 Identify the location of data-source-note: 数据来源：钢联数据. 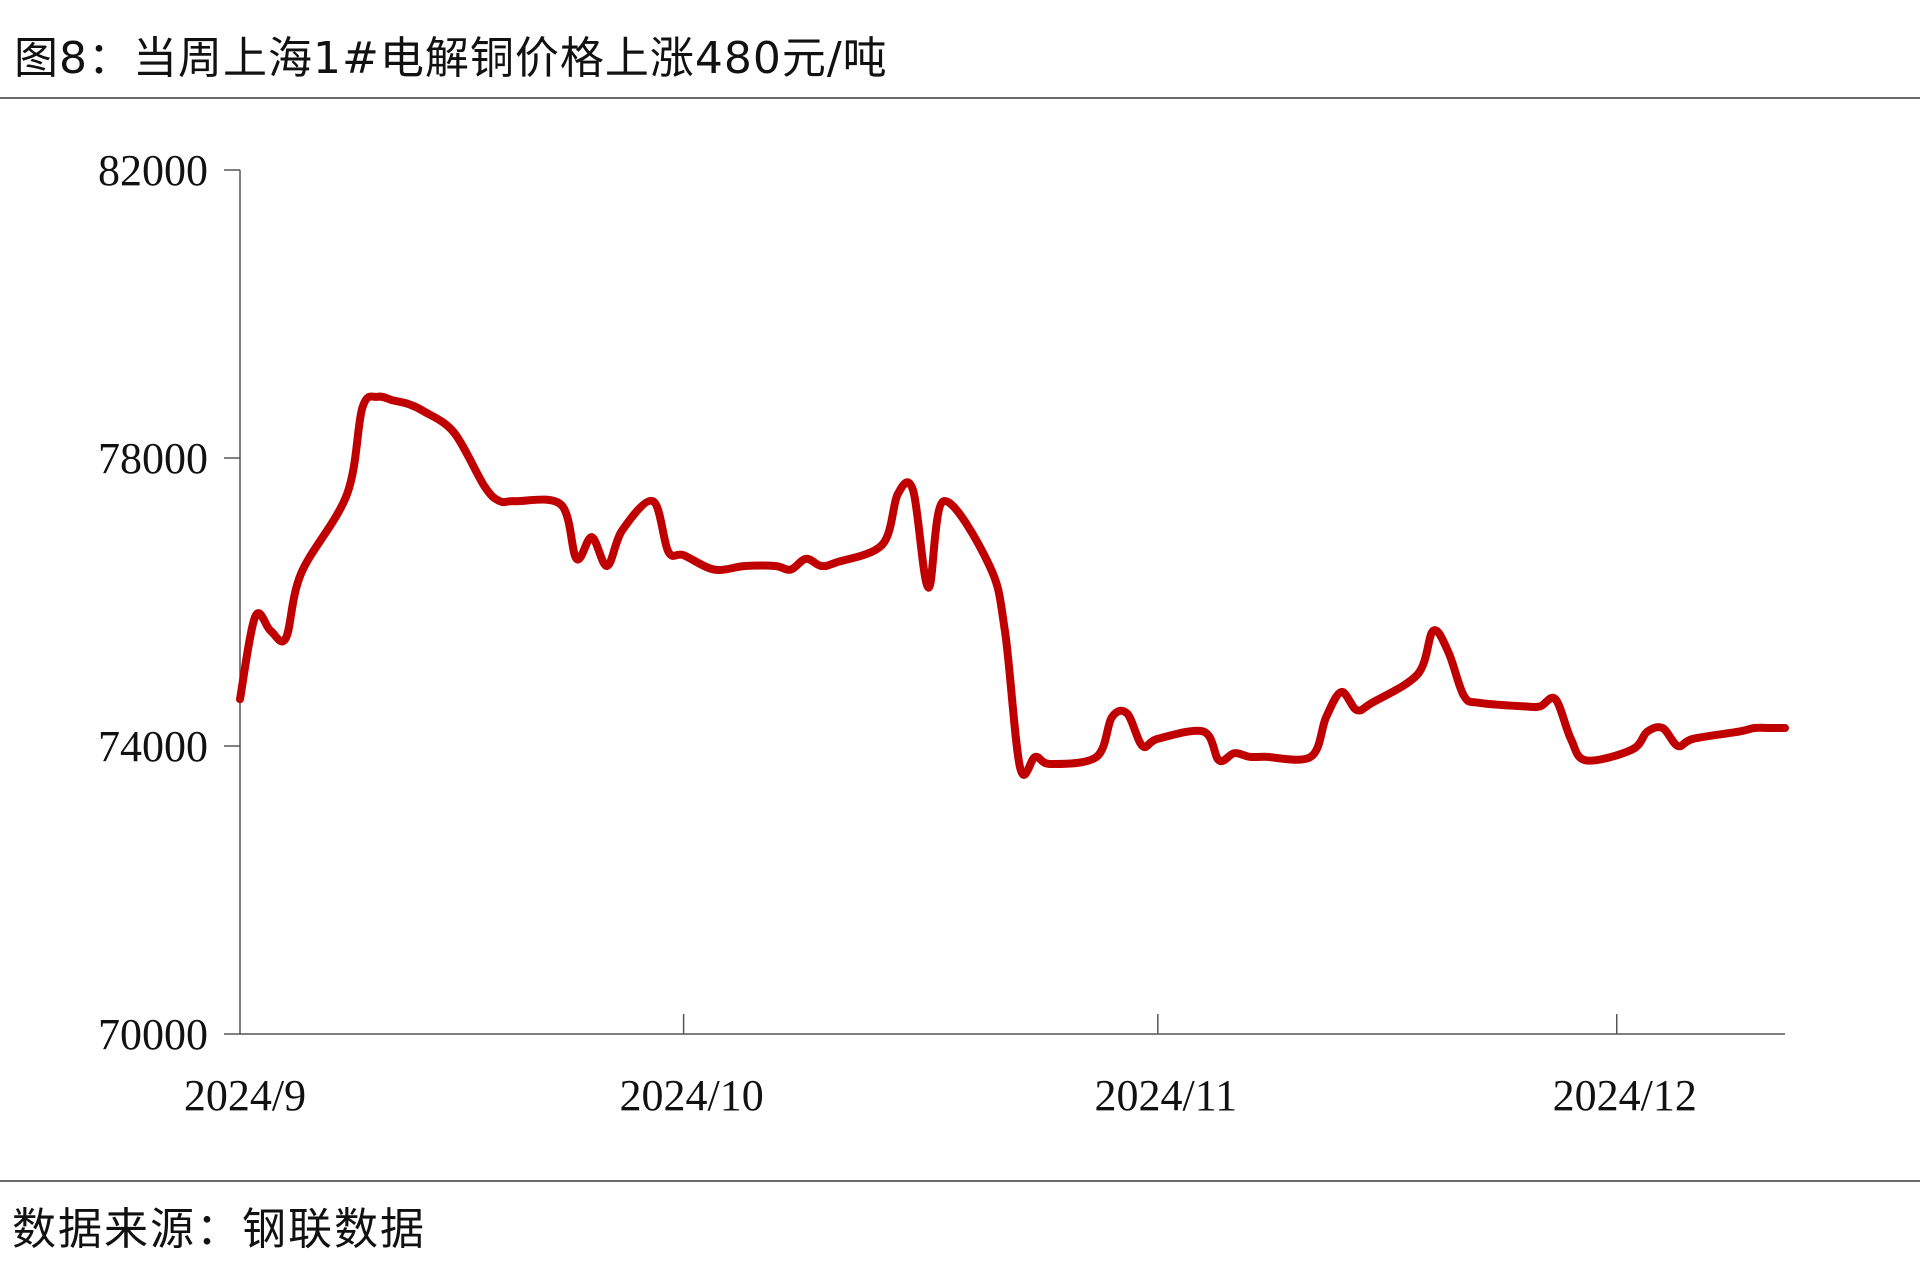
(219, 1229).